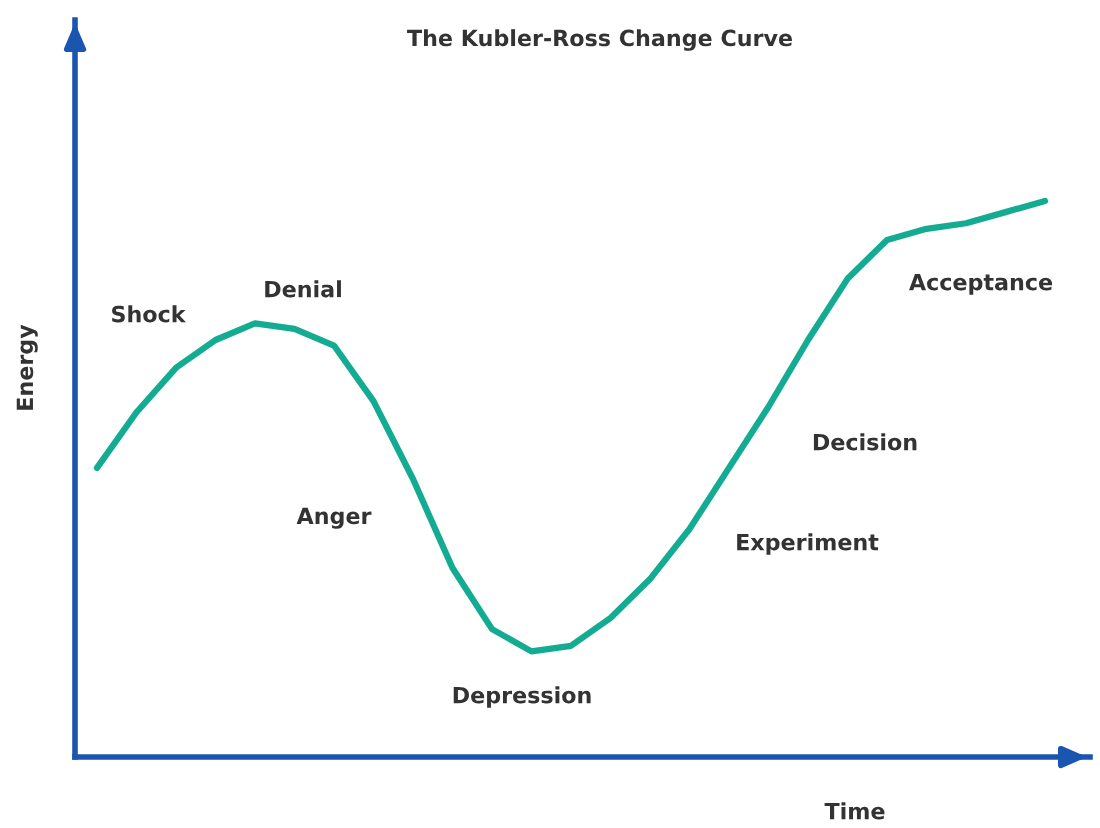 The image size is (1100, 828). Describe the element at coordinates (599, 40) in the screenshot. I see `chart-title: The Kubler-Ross Change Curve` at that location.